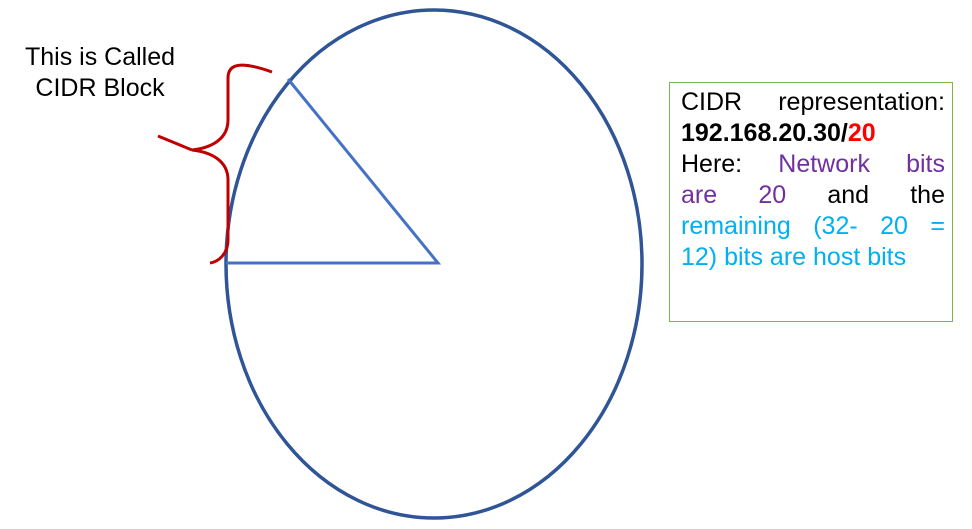 The image size is (972, 529). What do you see at coordinates (848, 195) in the screenshot?
I see `connector-word: and` at bounding box center [848, 195].